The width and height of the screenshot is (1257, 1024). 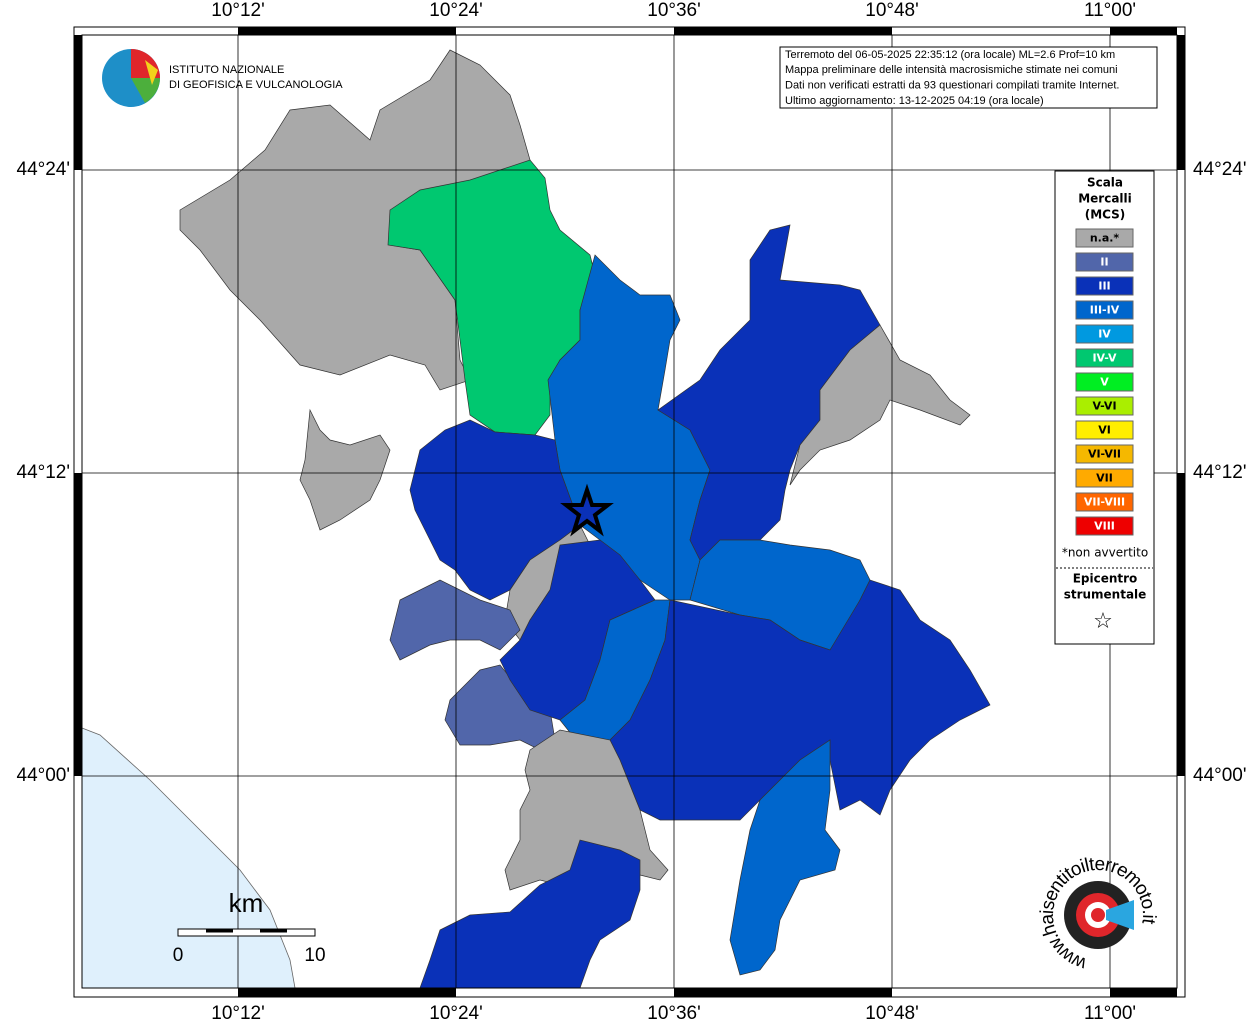 What do you see at coordinates (1105, 595) in the screenshot?
I see `legend-epicenter: strumentale` at bounding box center [1105, 595].